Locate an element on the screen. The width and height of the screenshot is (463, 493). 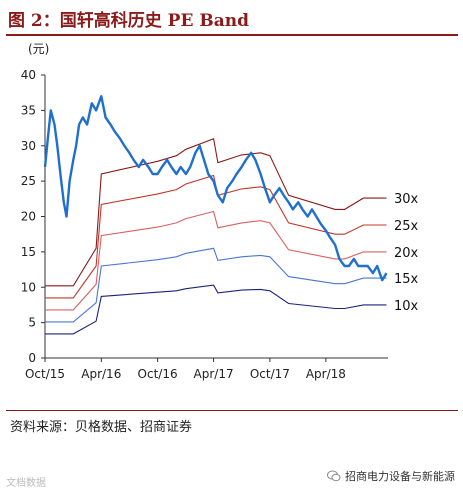
y-tick-label: 25 is located at coordinates (28, 181).